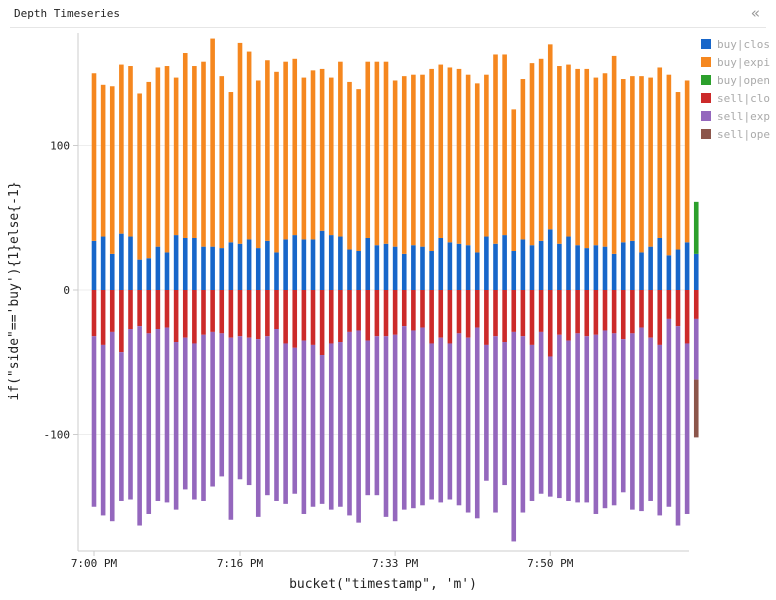 The height and width of the screenshot is (600, 776). Describe the element at coordinates (738, 116) in the screenshot. I see `legend-item: sell|exp` at that location.